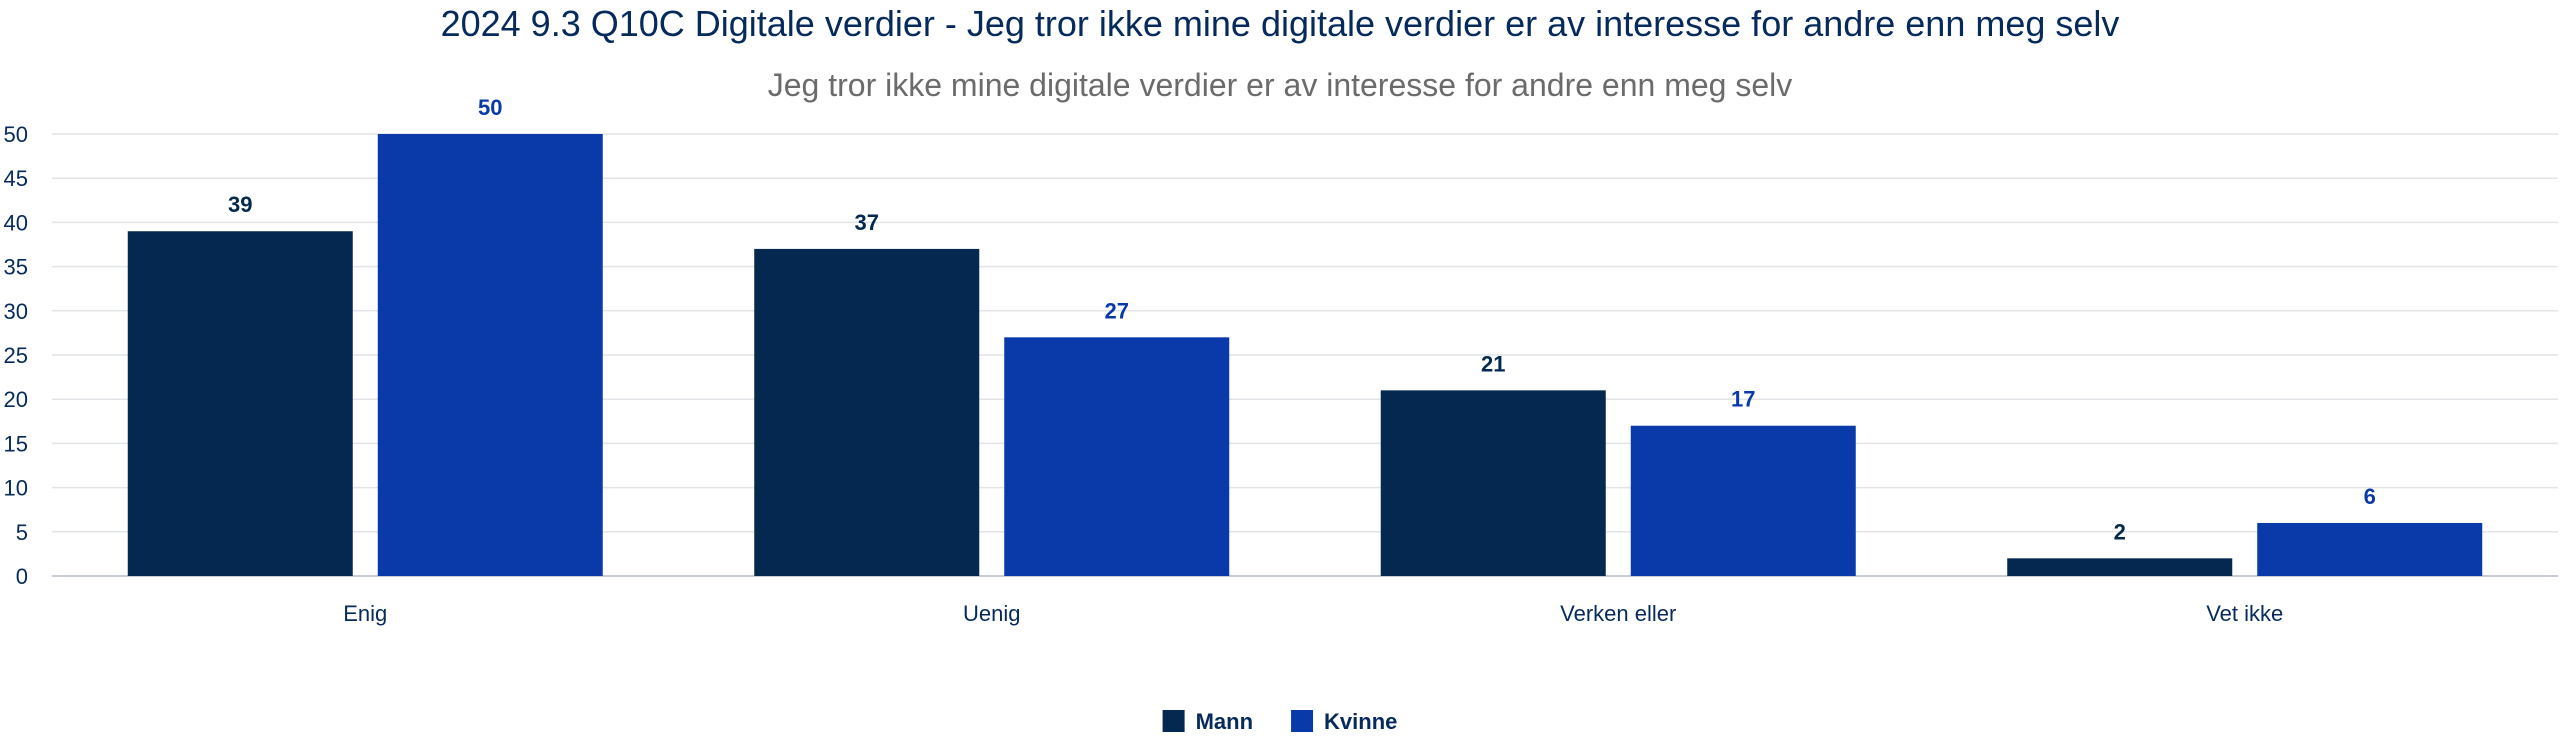 This screenshot has width=2560, height=752. What do you see at coordinates (365, 613) in the screenshot?
I see `x-tick-label: Enig` at bounding box center [365, 613].